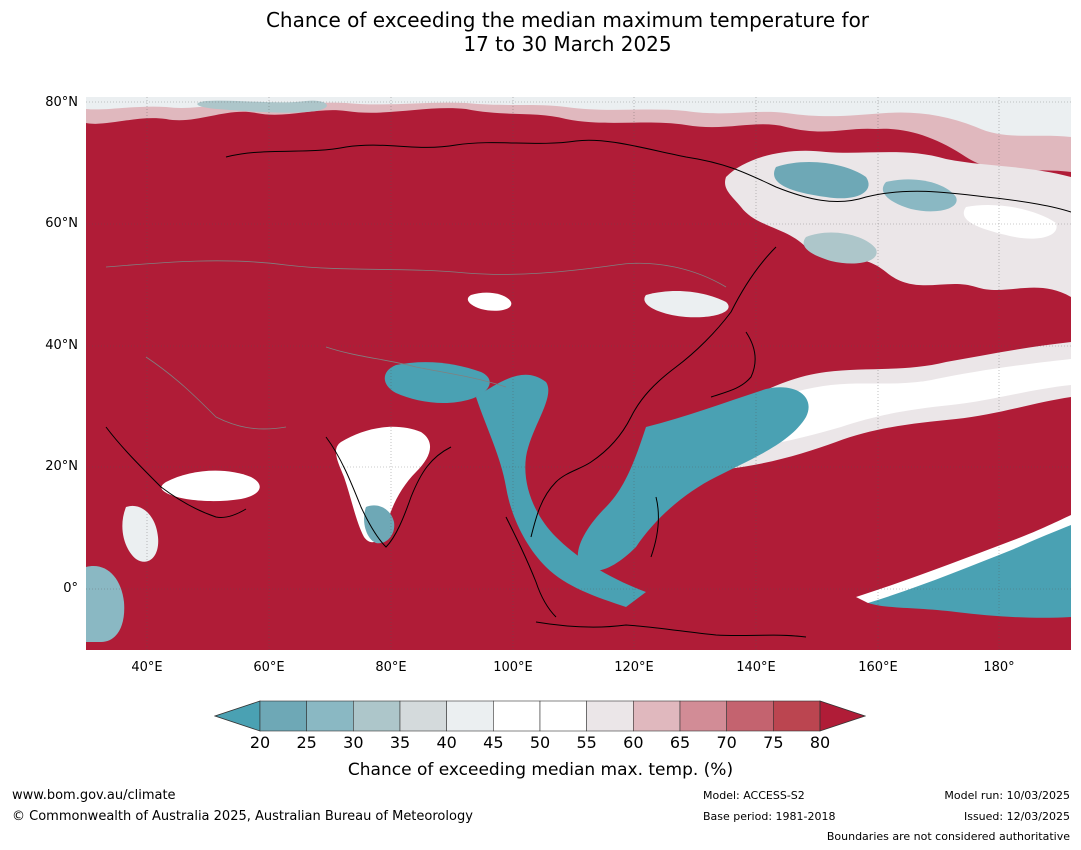 This screenshot has width=1081, height=850. I want to click on coastline-southeast-asia, so click(531, 567).